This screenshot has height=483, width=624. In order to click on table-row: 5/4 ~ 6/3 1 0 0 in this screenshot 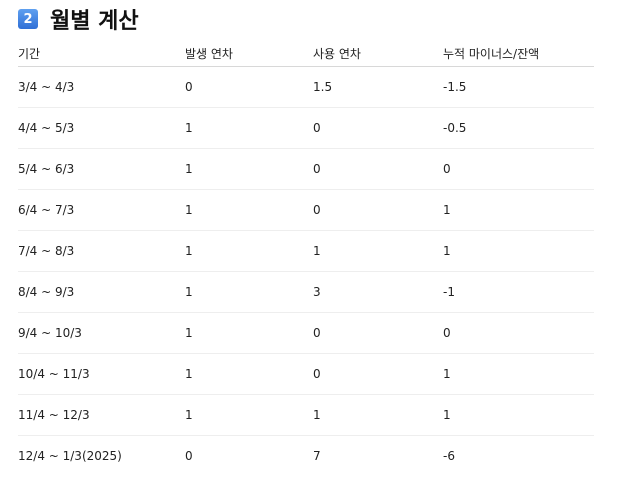, I will do `click(306, 169)`.